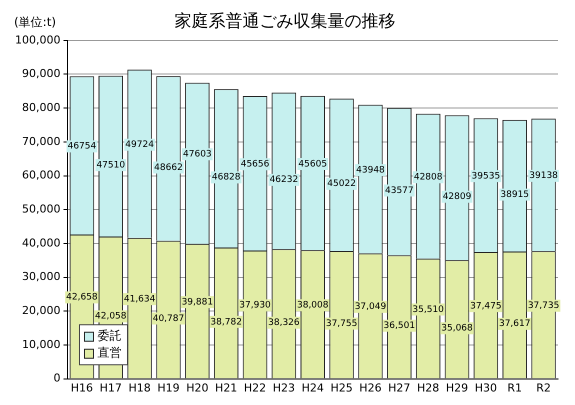  What do you see at coordinates (370, 387) in the screenshot?
I see `x-tick-label: H26` at bounding box center [370, 387].